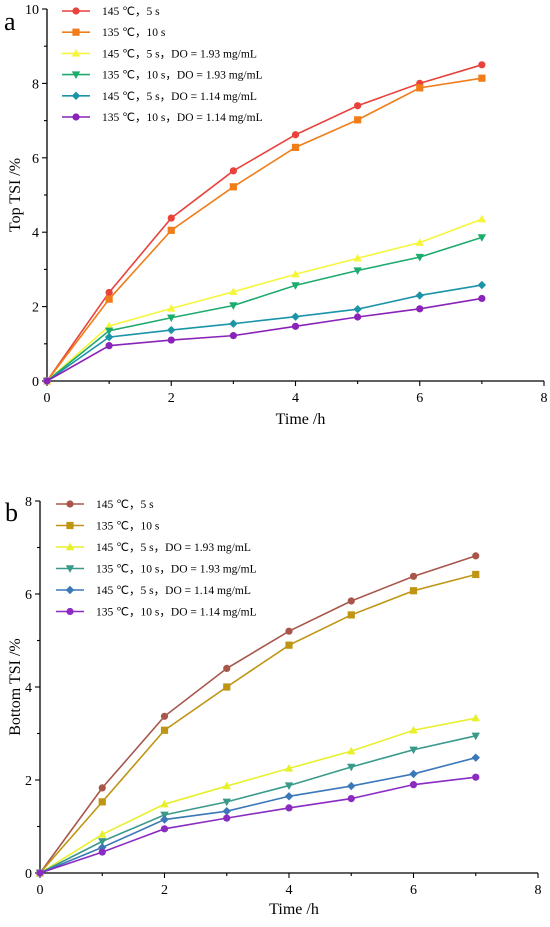 The width and height of the screenshot is (550, 927). I want to click on x-tick-label: 8, so click(538, 890).